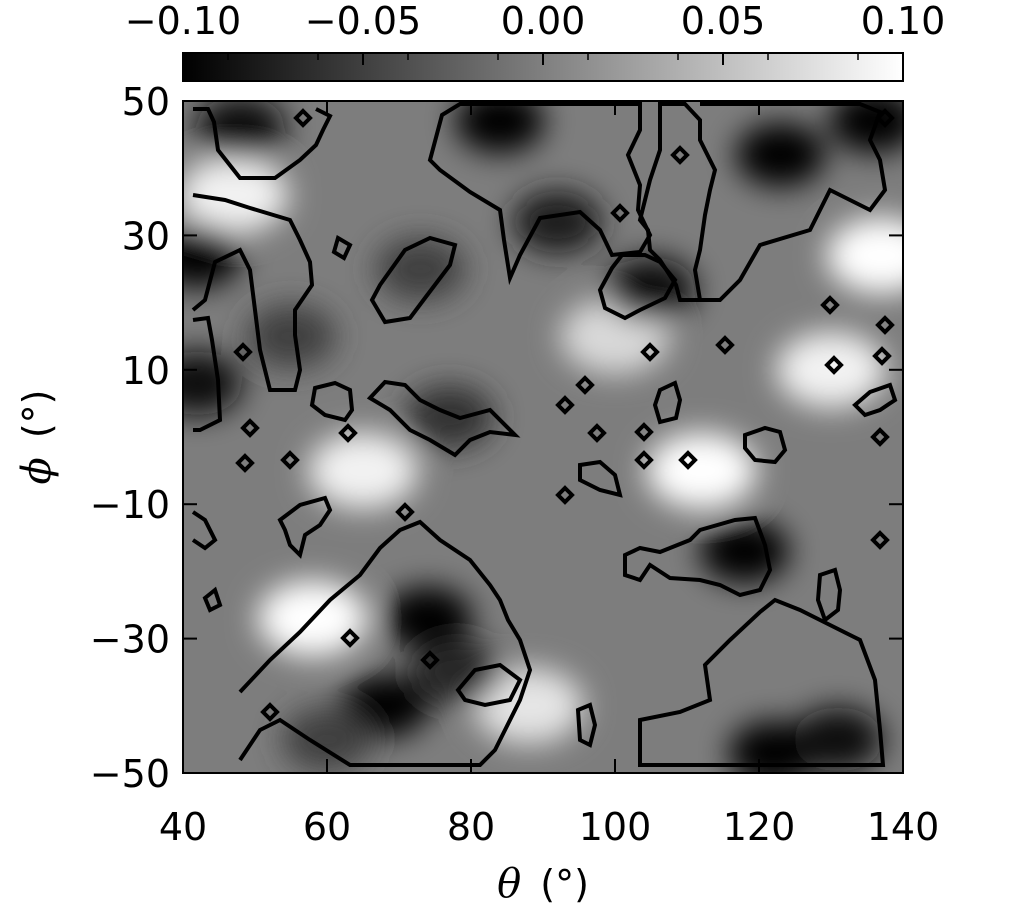 The width and height of the screenshot is (1020, 907). What do you see at coordinates (183, 21) in the screenshot?
I see `colorbar-label-0: −0.10` at bounding box center [183, 21].